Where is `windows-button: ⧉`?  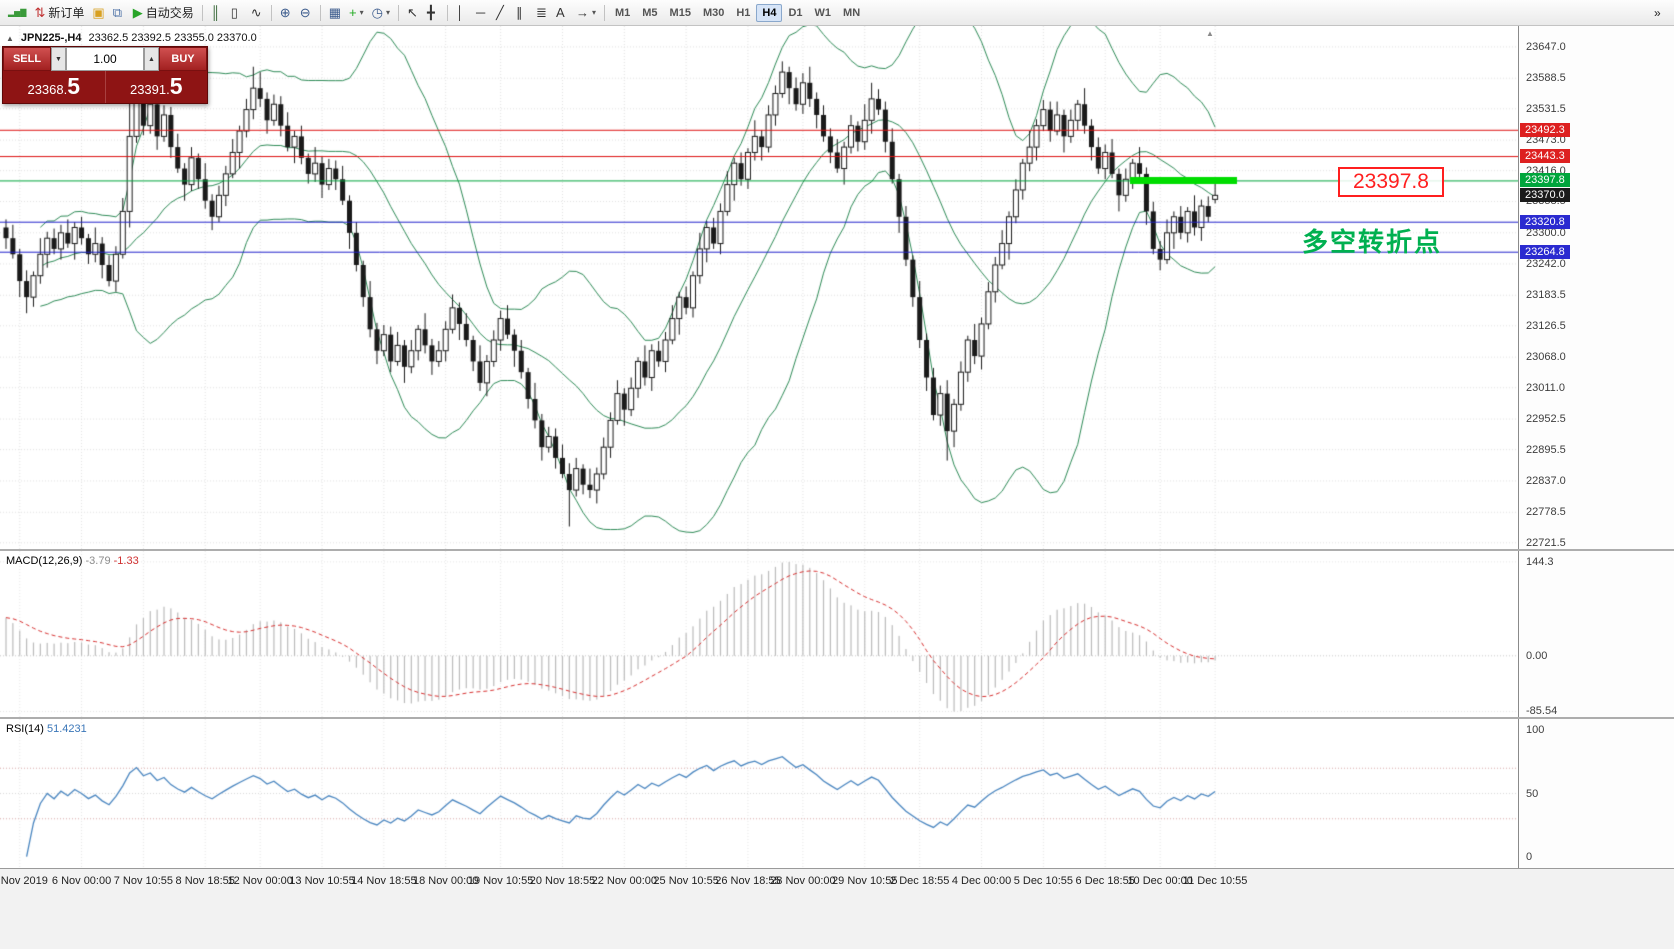
windows-button: ⧉ is located at coordinates (119, 13).